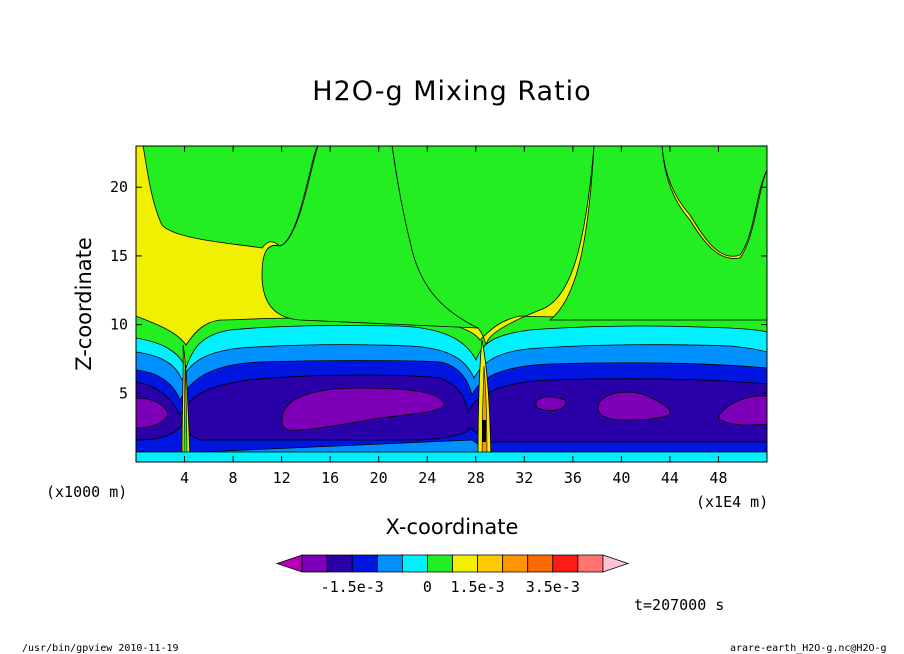 The height and width of the screenshot is (654, 904). What do you see at coordinates (524, 478) in the screenshot?
I see `x-tick-label: 32` at bounding box center [524, 478].